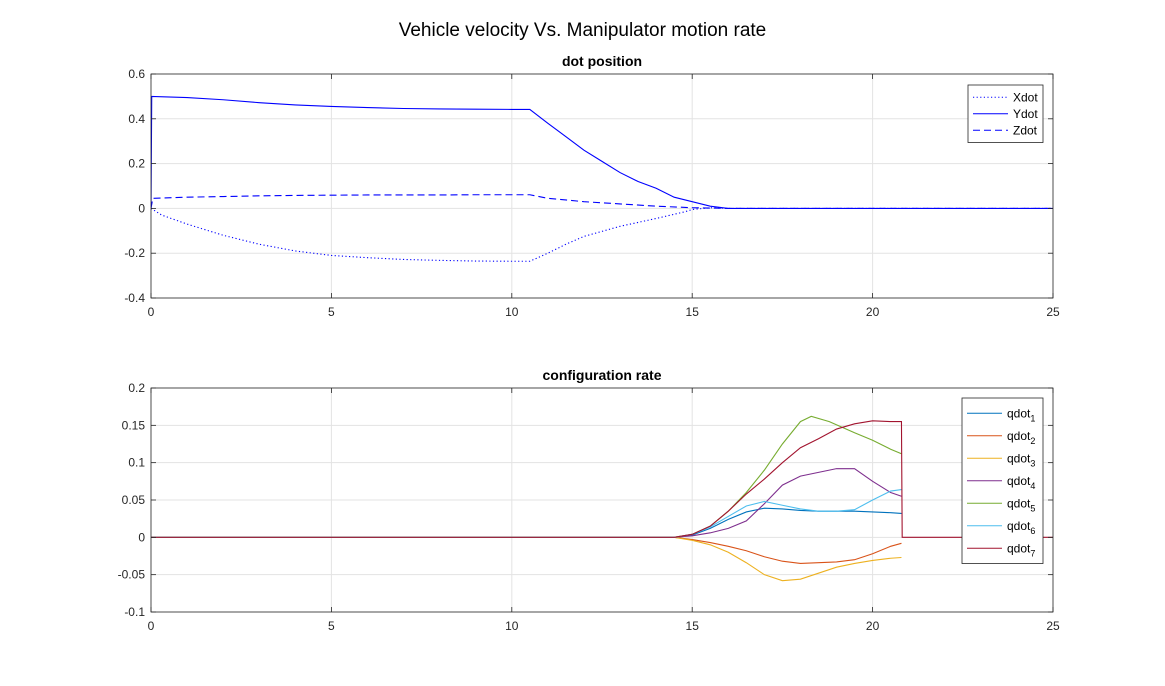  Describe the element at coordinates (602, 61) in the screenshot. I see `axes-title: dot position` at that location.